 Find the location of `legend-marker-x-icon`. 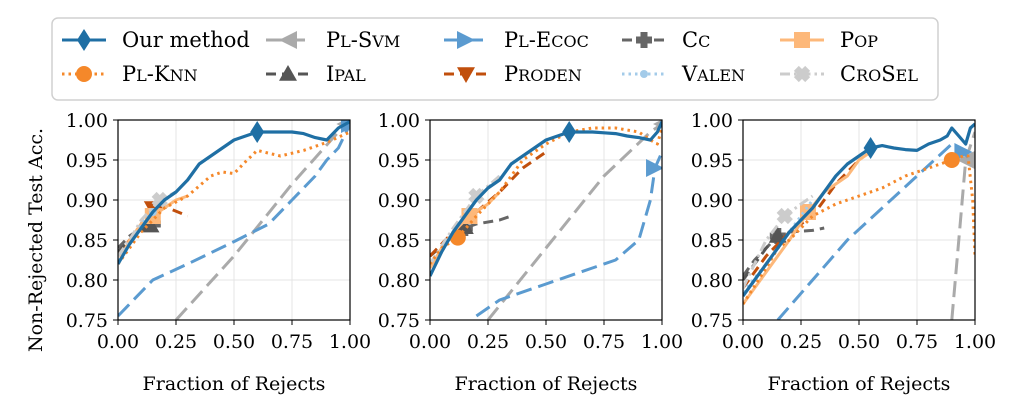

legend-marker-x-icon is located at coordinates (802, 74).